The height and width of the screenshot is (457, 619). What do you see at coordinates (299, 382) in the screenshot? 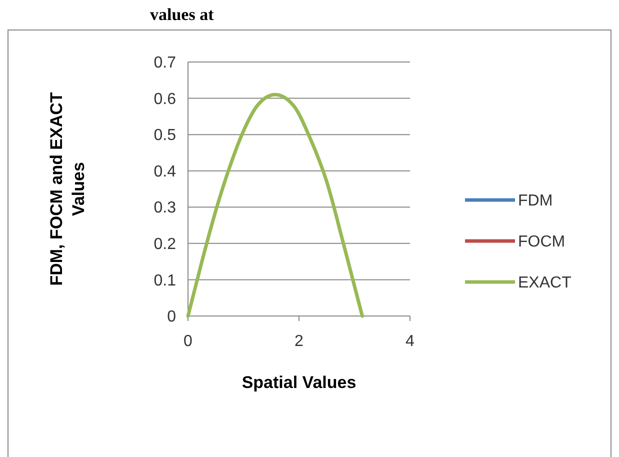
I see `x-axis-title: Spatial Values` at bounding box center [299, 382].